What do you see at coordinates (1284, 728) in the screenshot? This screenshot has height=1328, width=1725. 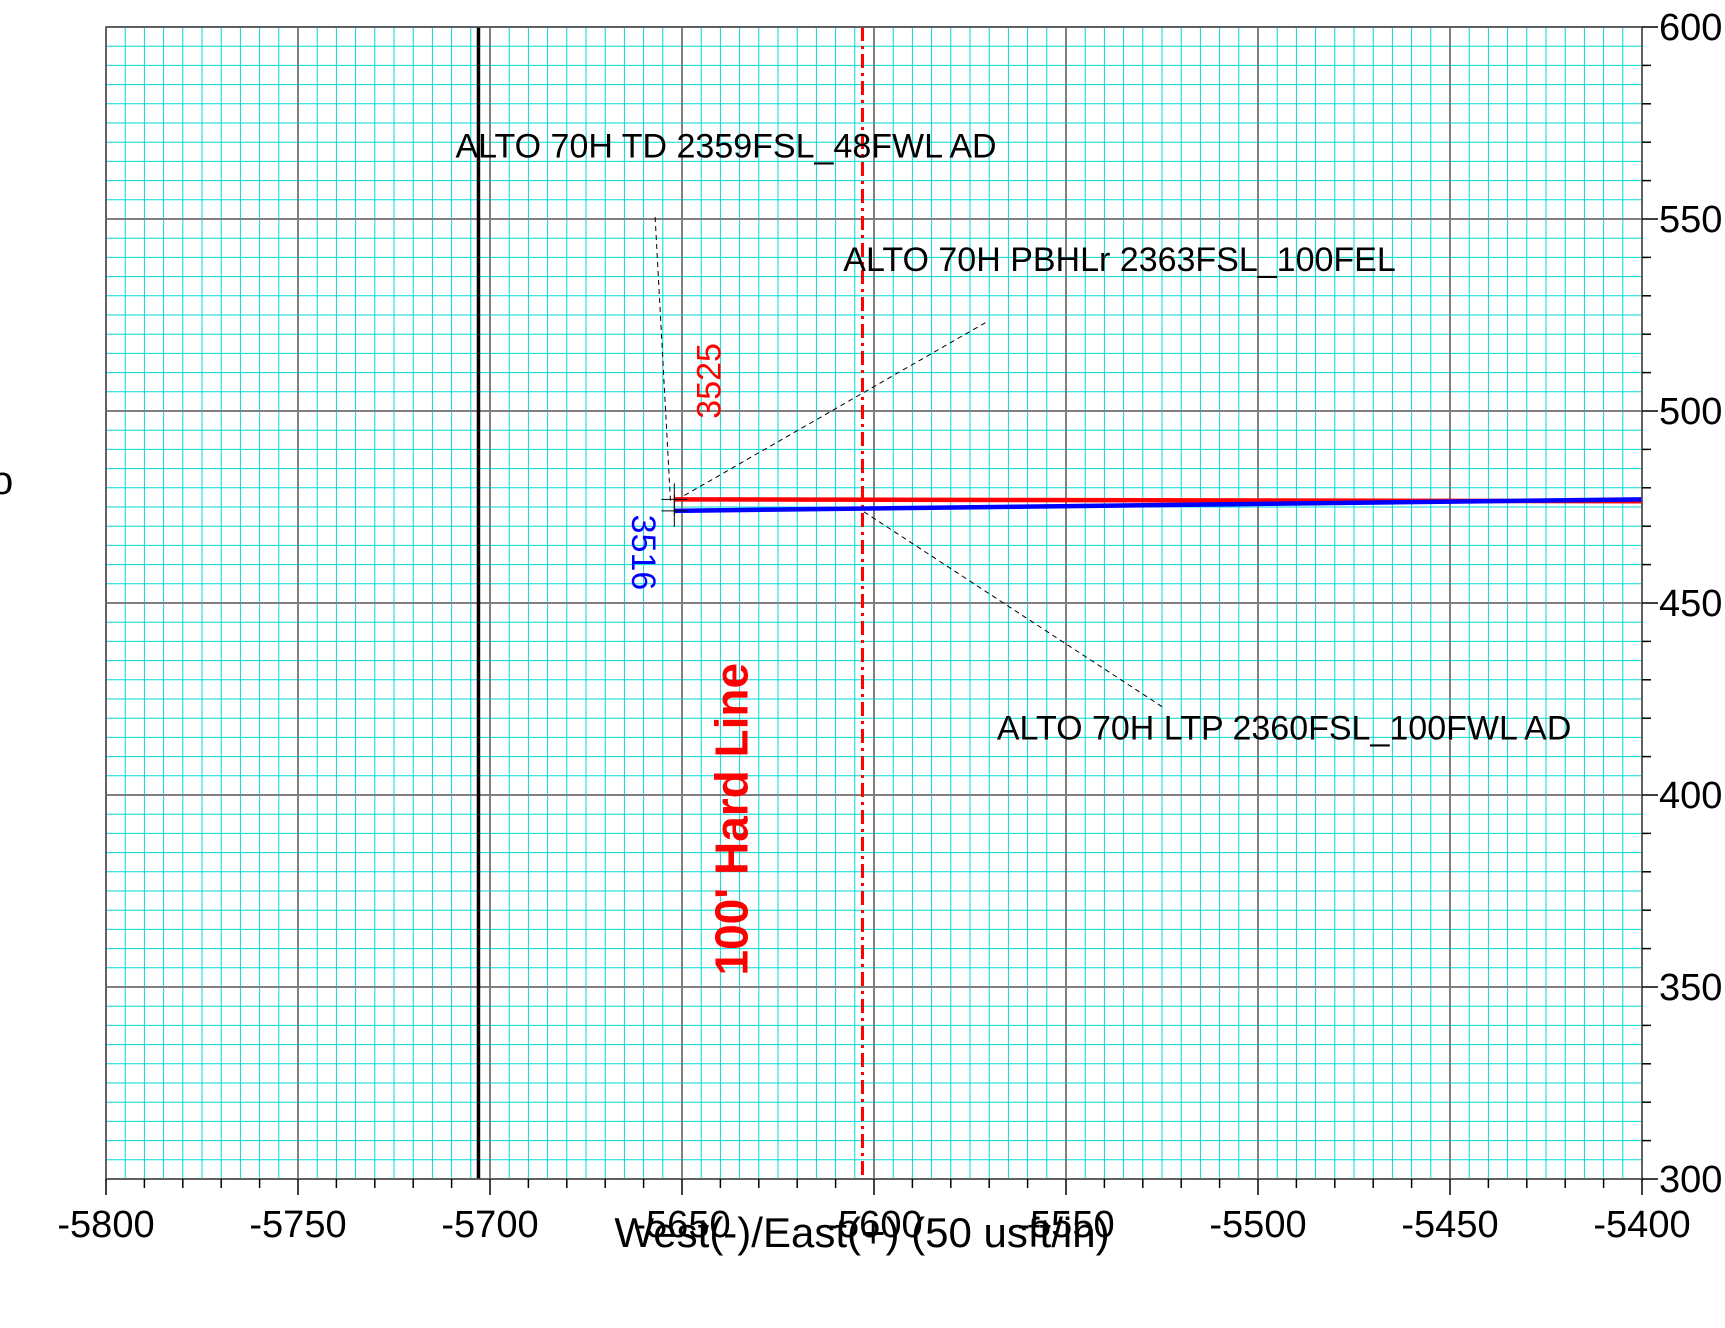 I see `annotation-label: ALTO 70H LTP 2360FSL_100FWL AD` at bounding box center [1284, 728].